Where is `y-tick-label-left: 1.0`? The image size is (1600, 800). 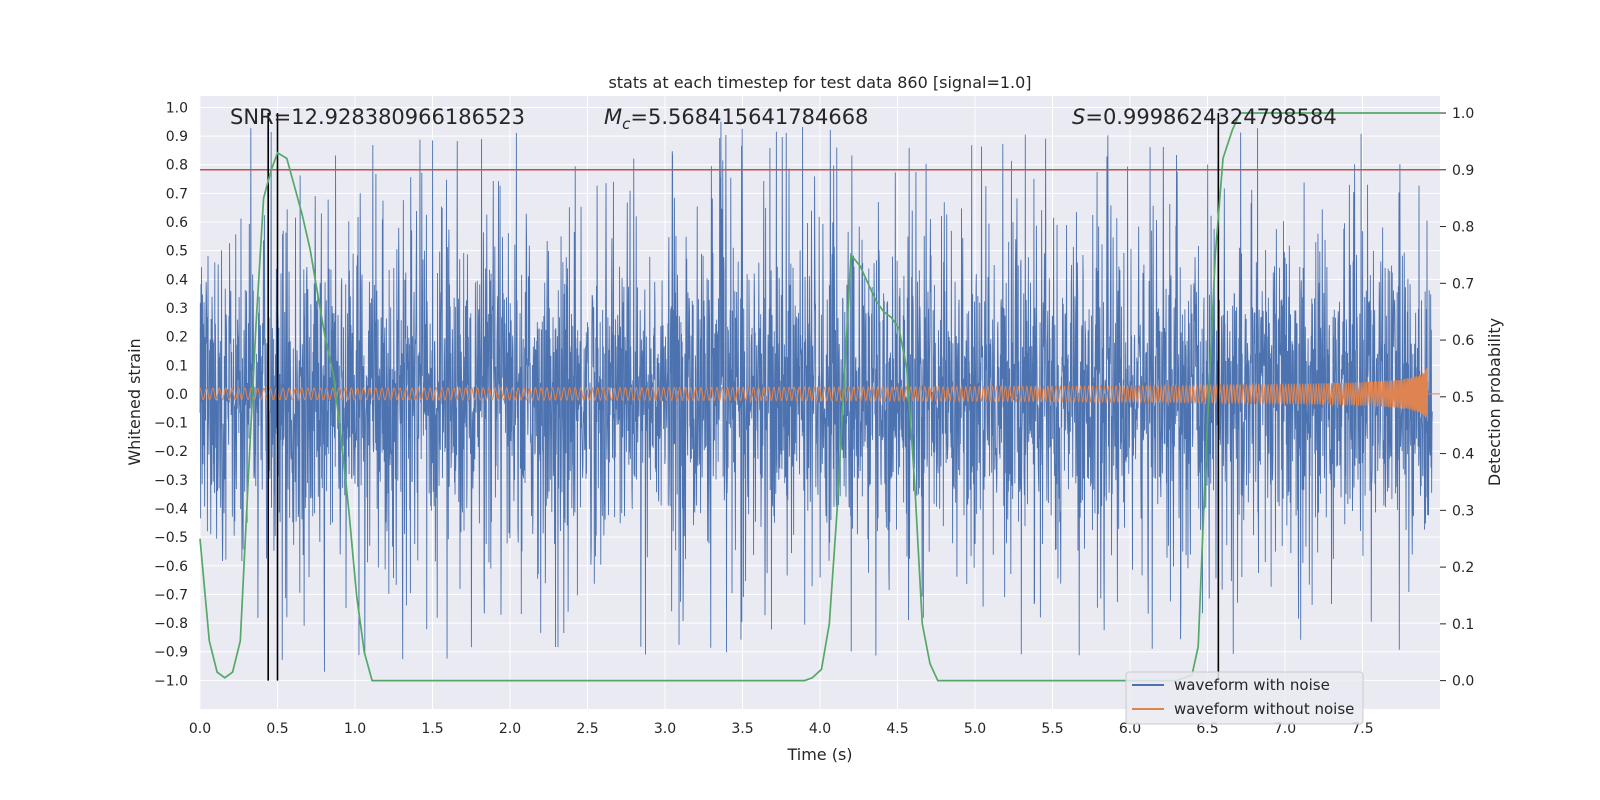
y-tick-label-left: 1.0 is located at coordinates (177, 108).